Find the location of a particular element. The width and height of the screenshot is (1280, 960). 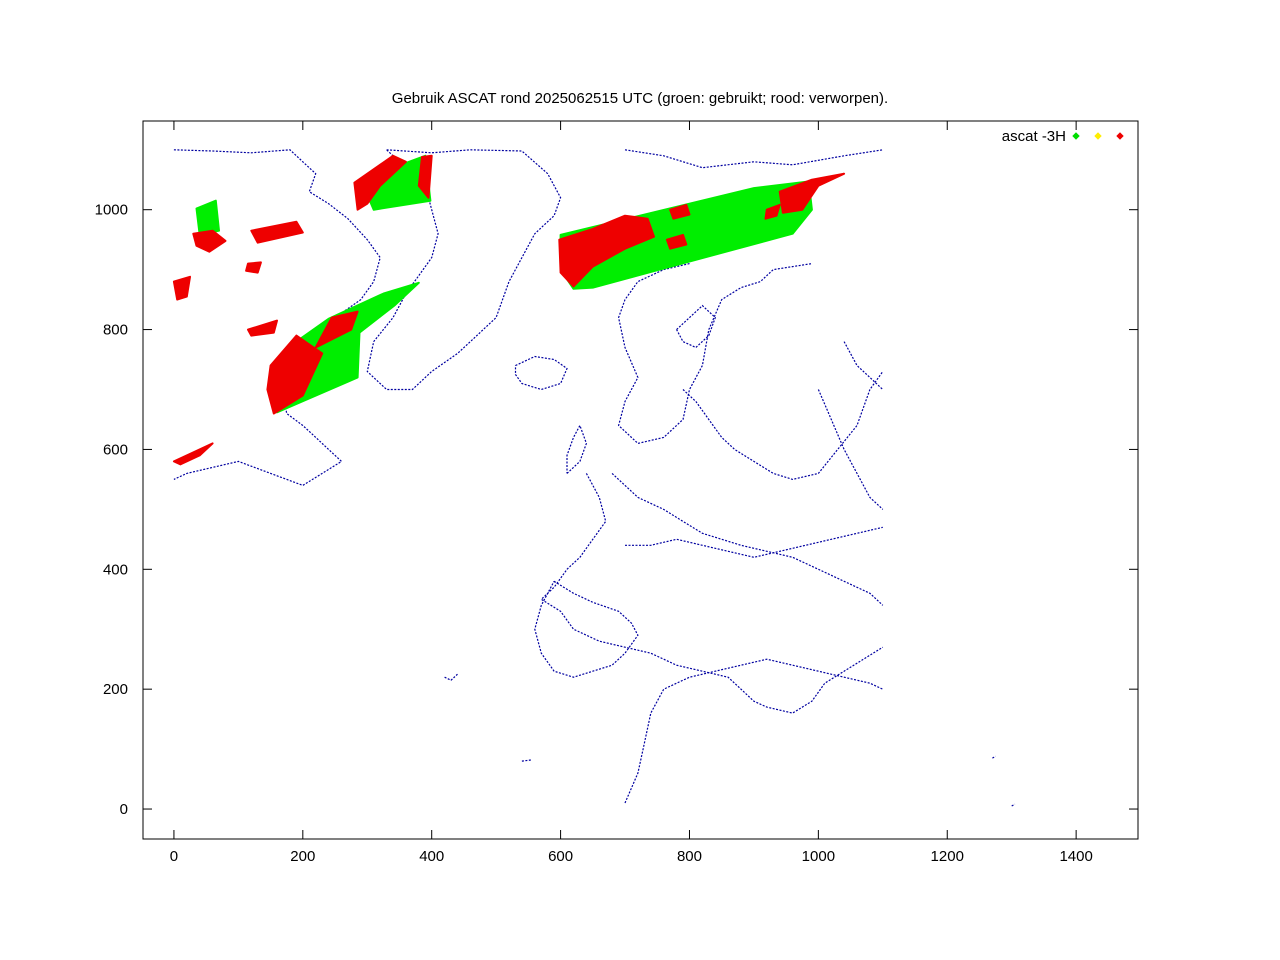

x-tick-label: 800 is located at coordinates (689, 856).